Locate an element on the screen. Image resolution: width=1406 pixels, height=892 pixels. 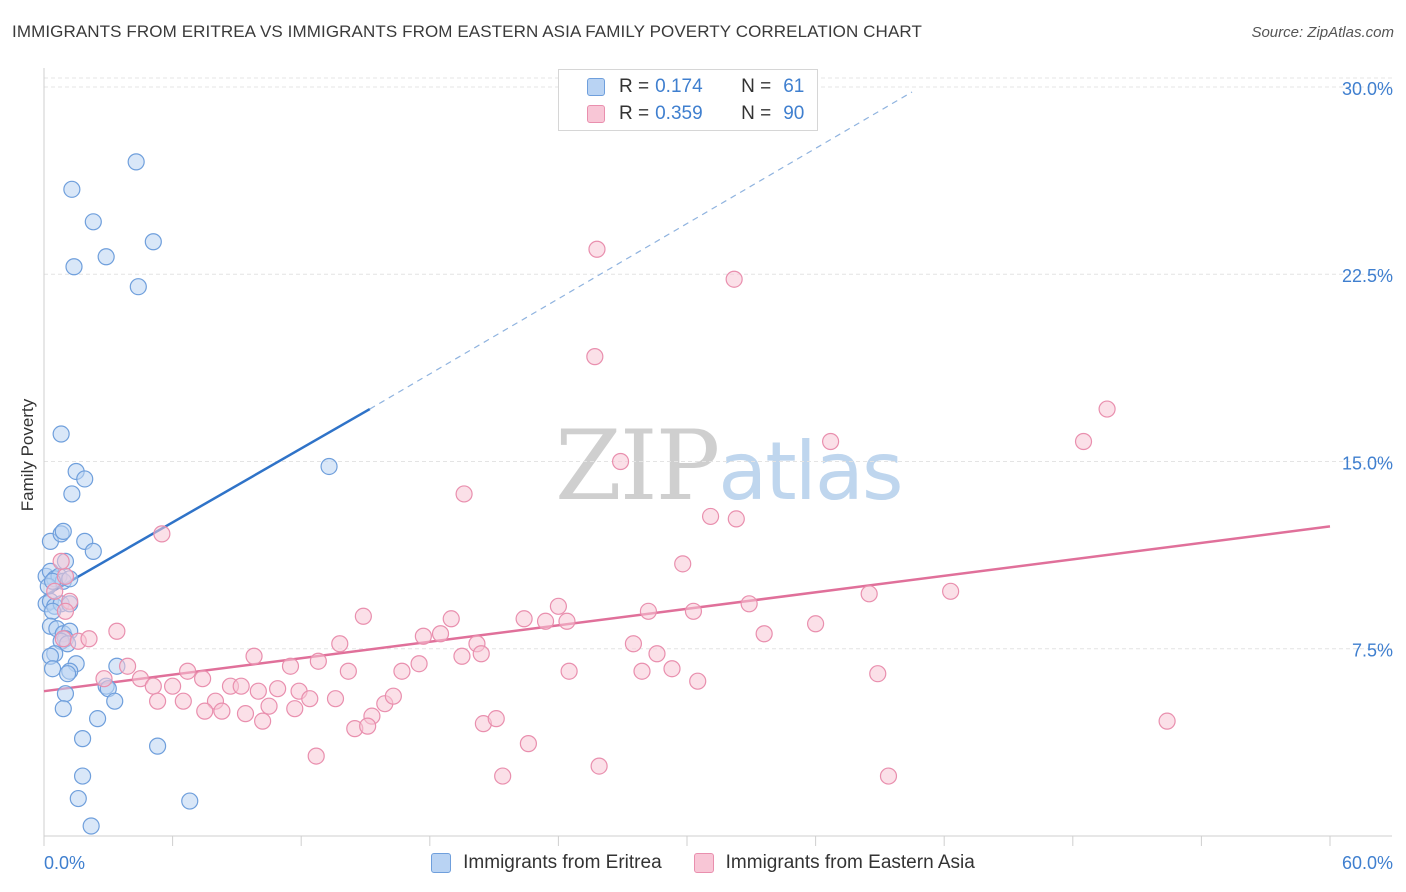
x-tick-label-min: 0.0% is located at coordinates (64, 863).